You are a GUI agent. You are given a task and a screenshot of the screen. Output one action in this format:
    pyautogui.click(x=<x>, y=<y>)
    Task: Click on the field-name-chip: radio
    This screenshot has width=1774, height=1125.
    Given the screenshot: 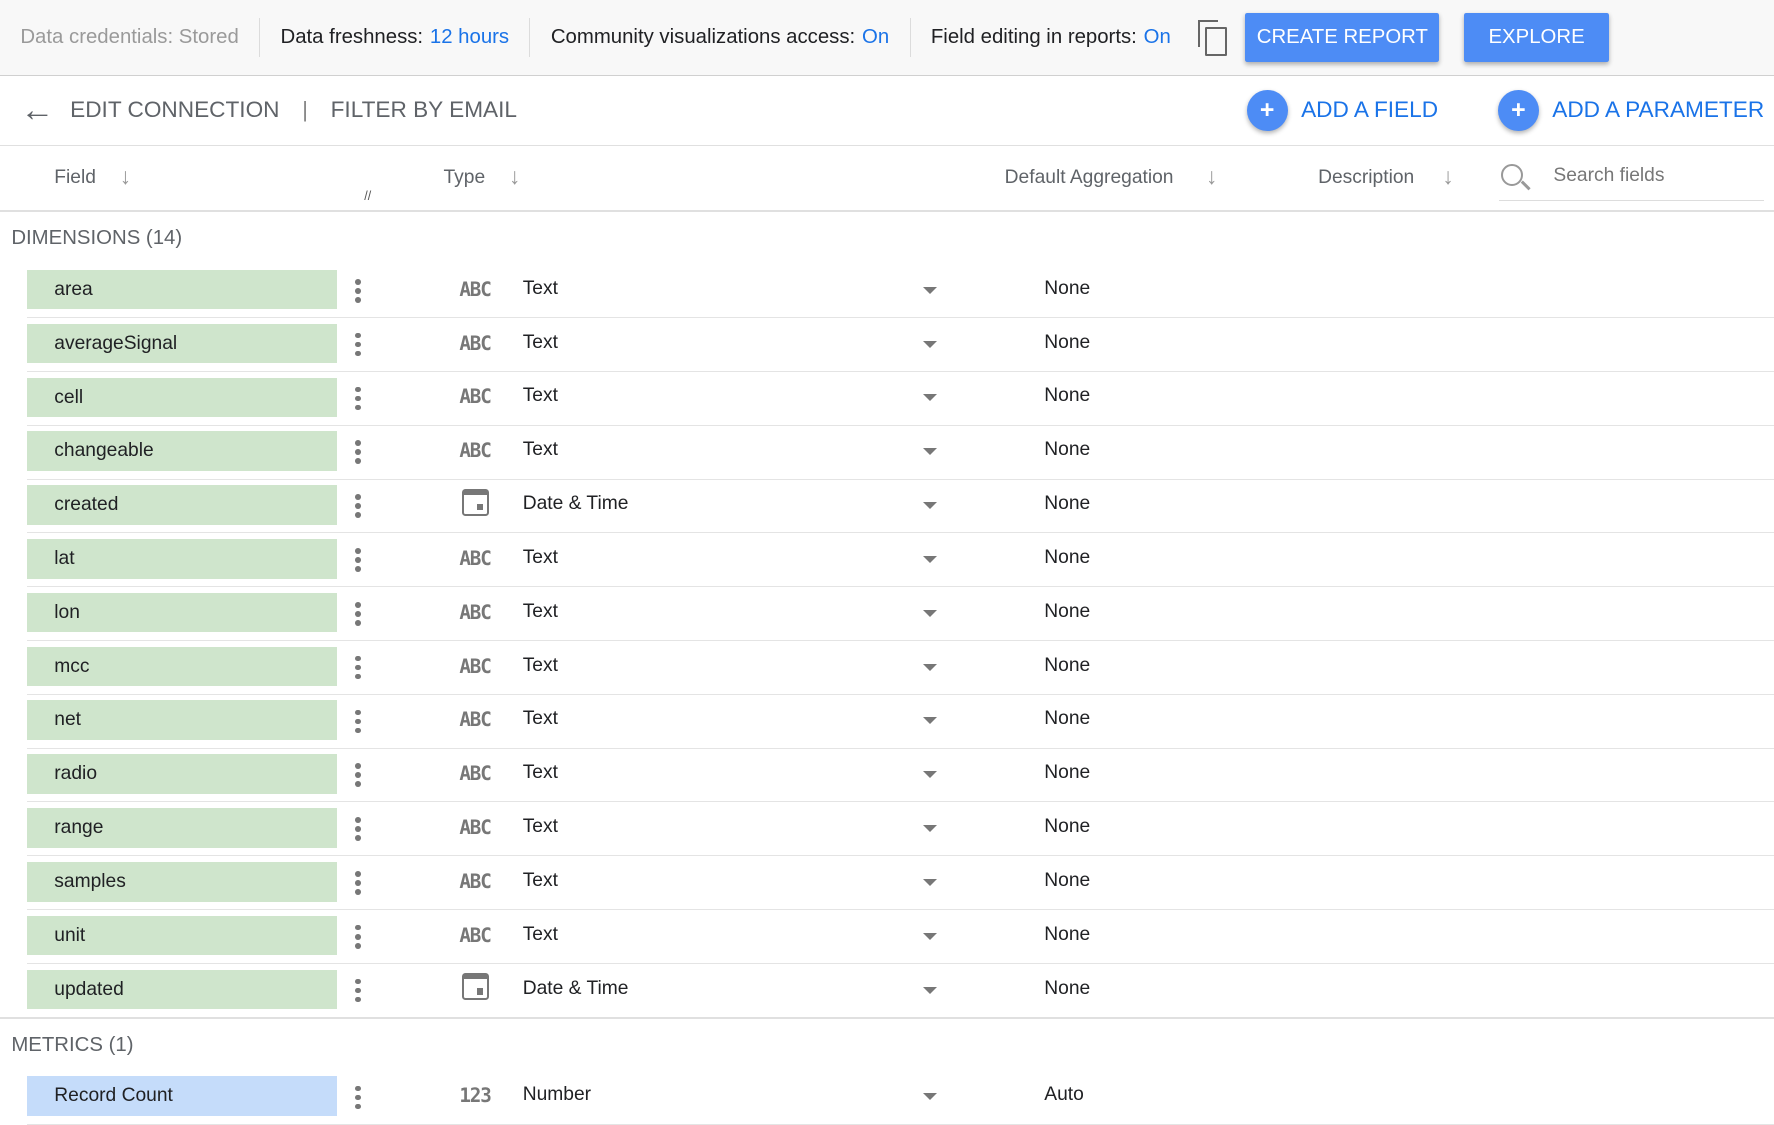 What is the action you would take?
    pyautogui.click(x=182, y=774)
    